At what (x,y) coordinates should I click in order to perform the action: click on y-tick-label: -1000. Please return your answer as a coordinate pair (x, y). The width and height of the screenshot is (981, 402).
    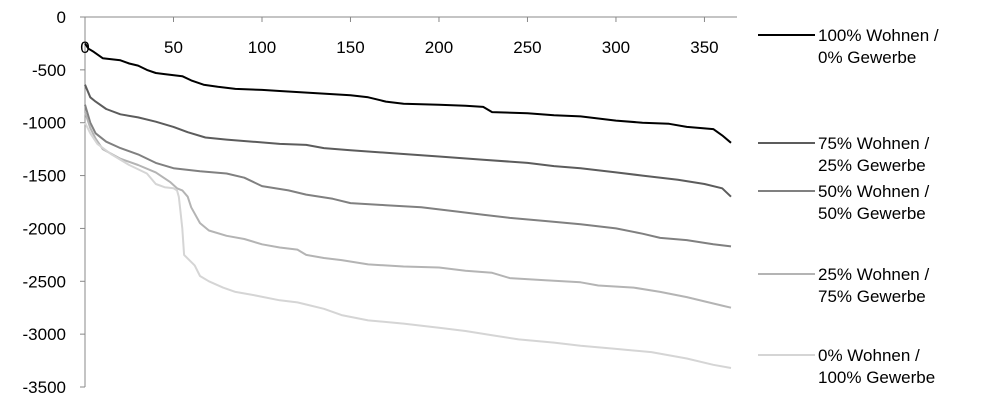
    Looking at the image, I should click on (44, 123).